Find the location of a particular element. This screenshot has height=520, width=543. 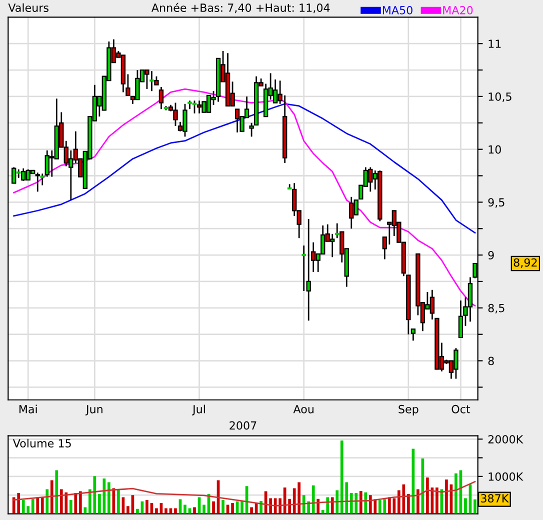

y-tick-label: 8 is located at coordinates (491, 361).